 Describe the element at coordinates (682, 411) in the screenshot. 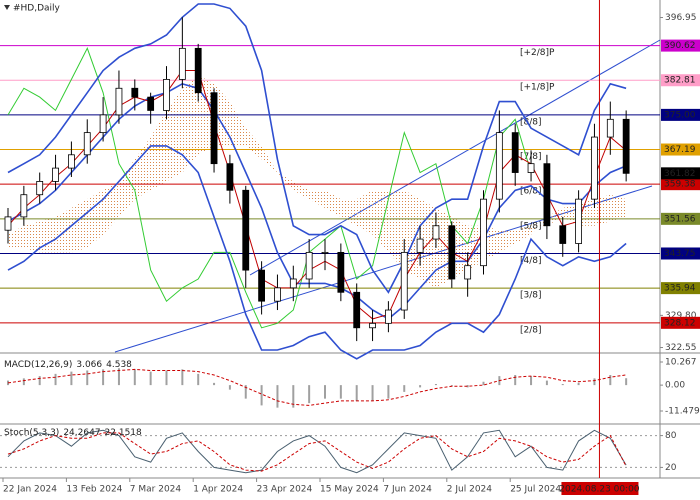

I see `y-tick-label: -11.479` at that location.